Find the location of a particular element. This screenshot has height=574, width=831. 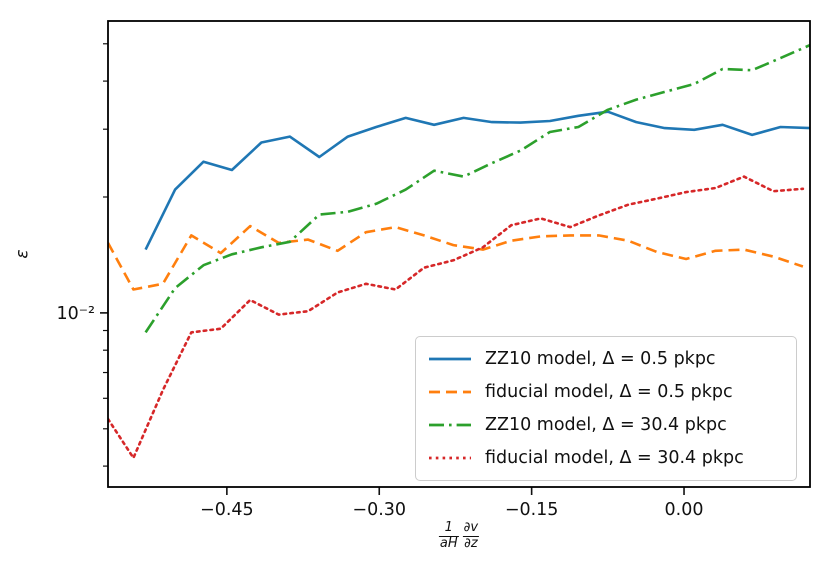

legend-item-label: ZZ10 model, Δ = 30.4 pkpc is located at coordinates (606, 424).